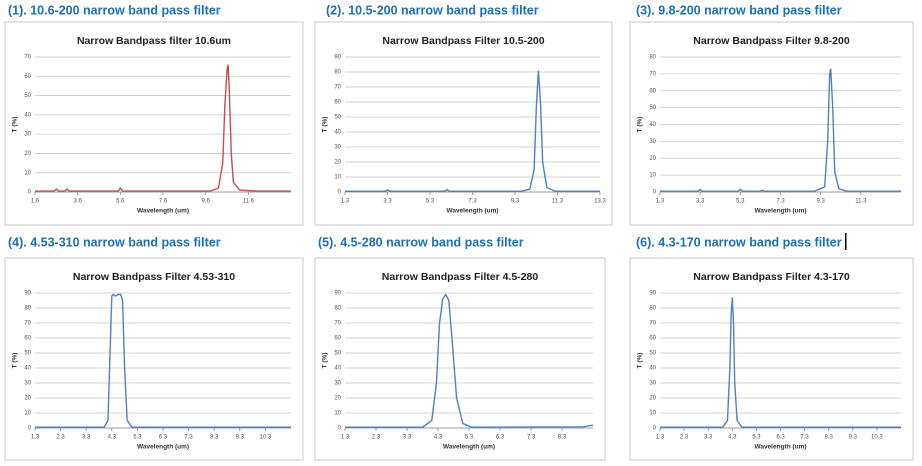 This screenshot has width=922, height=466. What do you see at coordinates (846, 241) in the screenshot?
I see `text-cursor` at bounding box center [846, 241].